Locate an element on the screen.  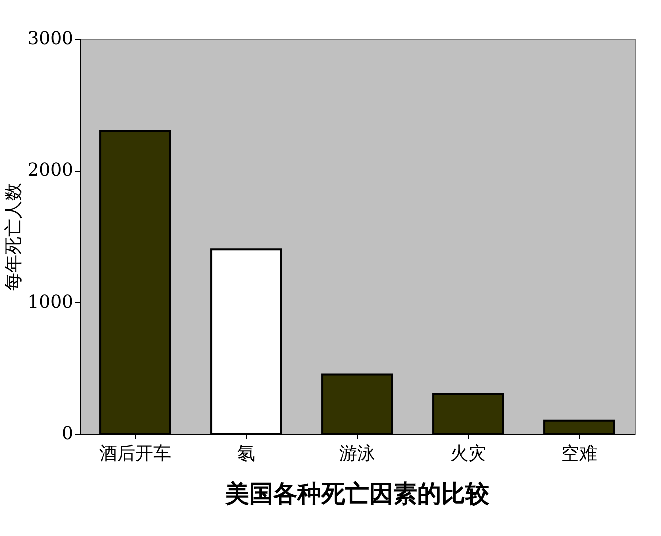
y-tick-label: 2000 is located at coordinates (51, 171).